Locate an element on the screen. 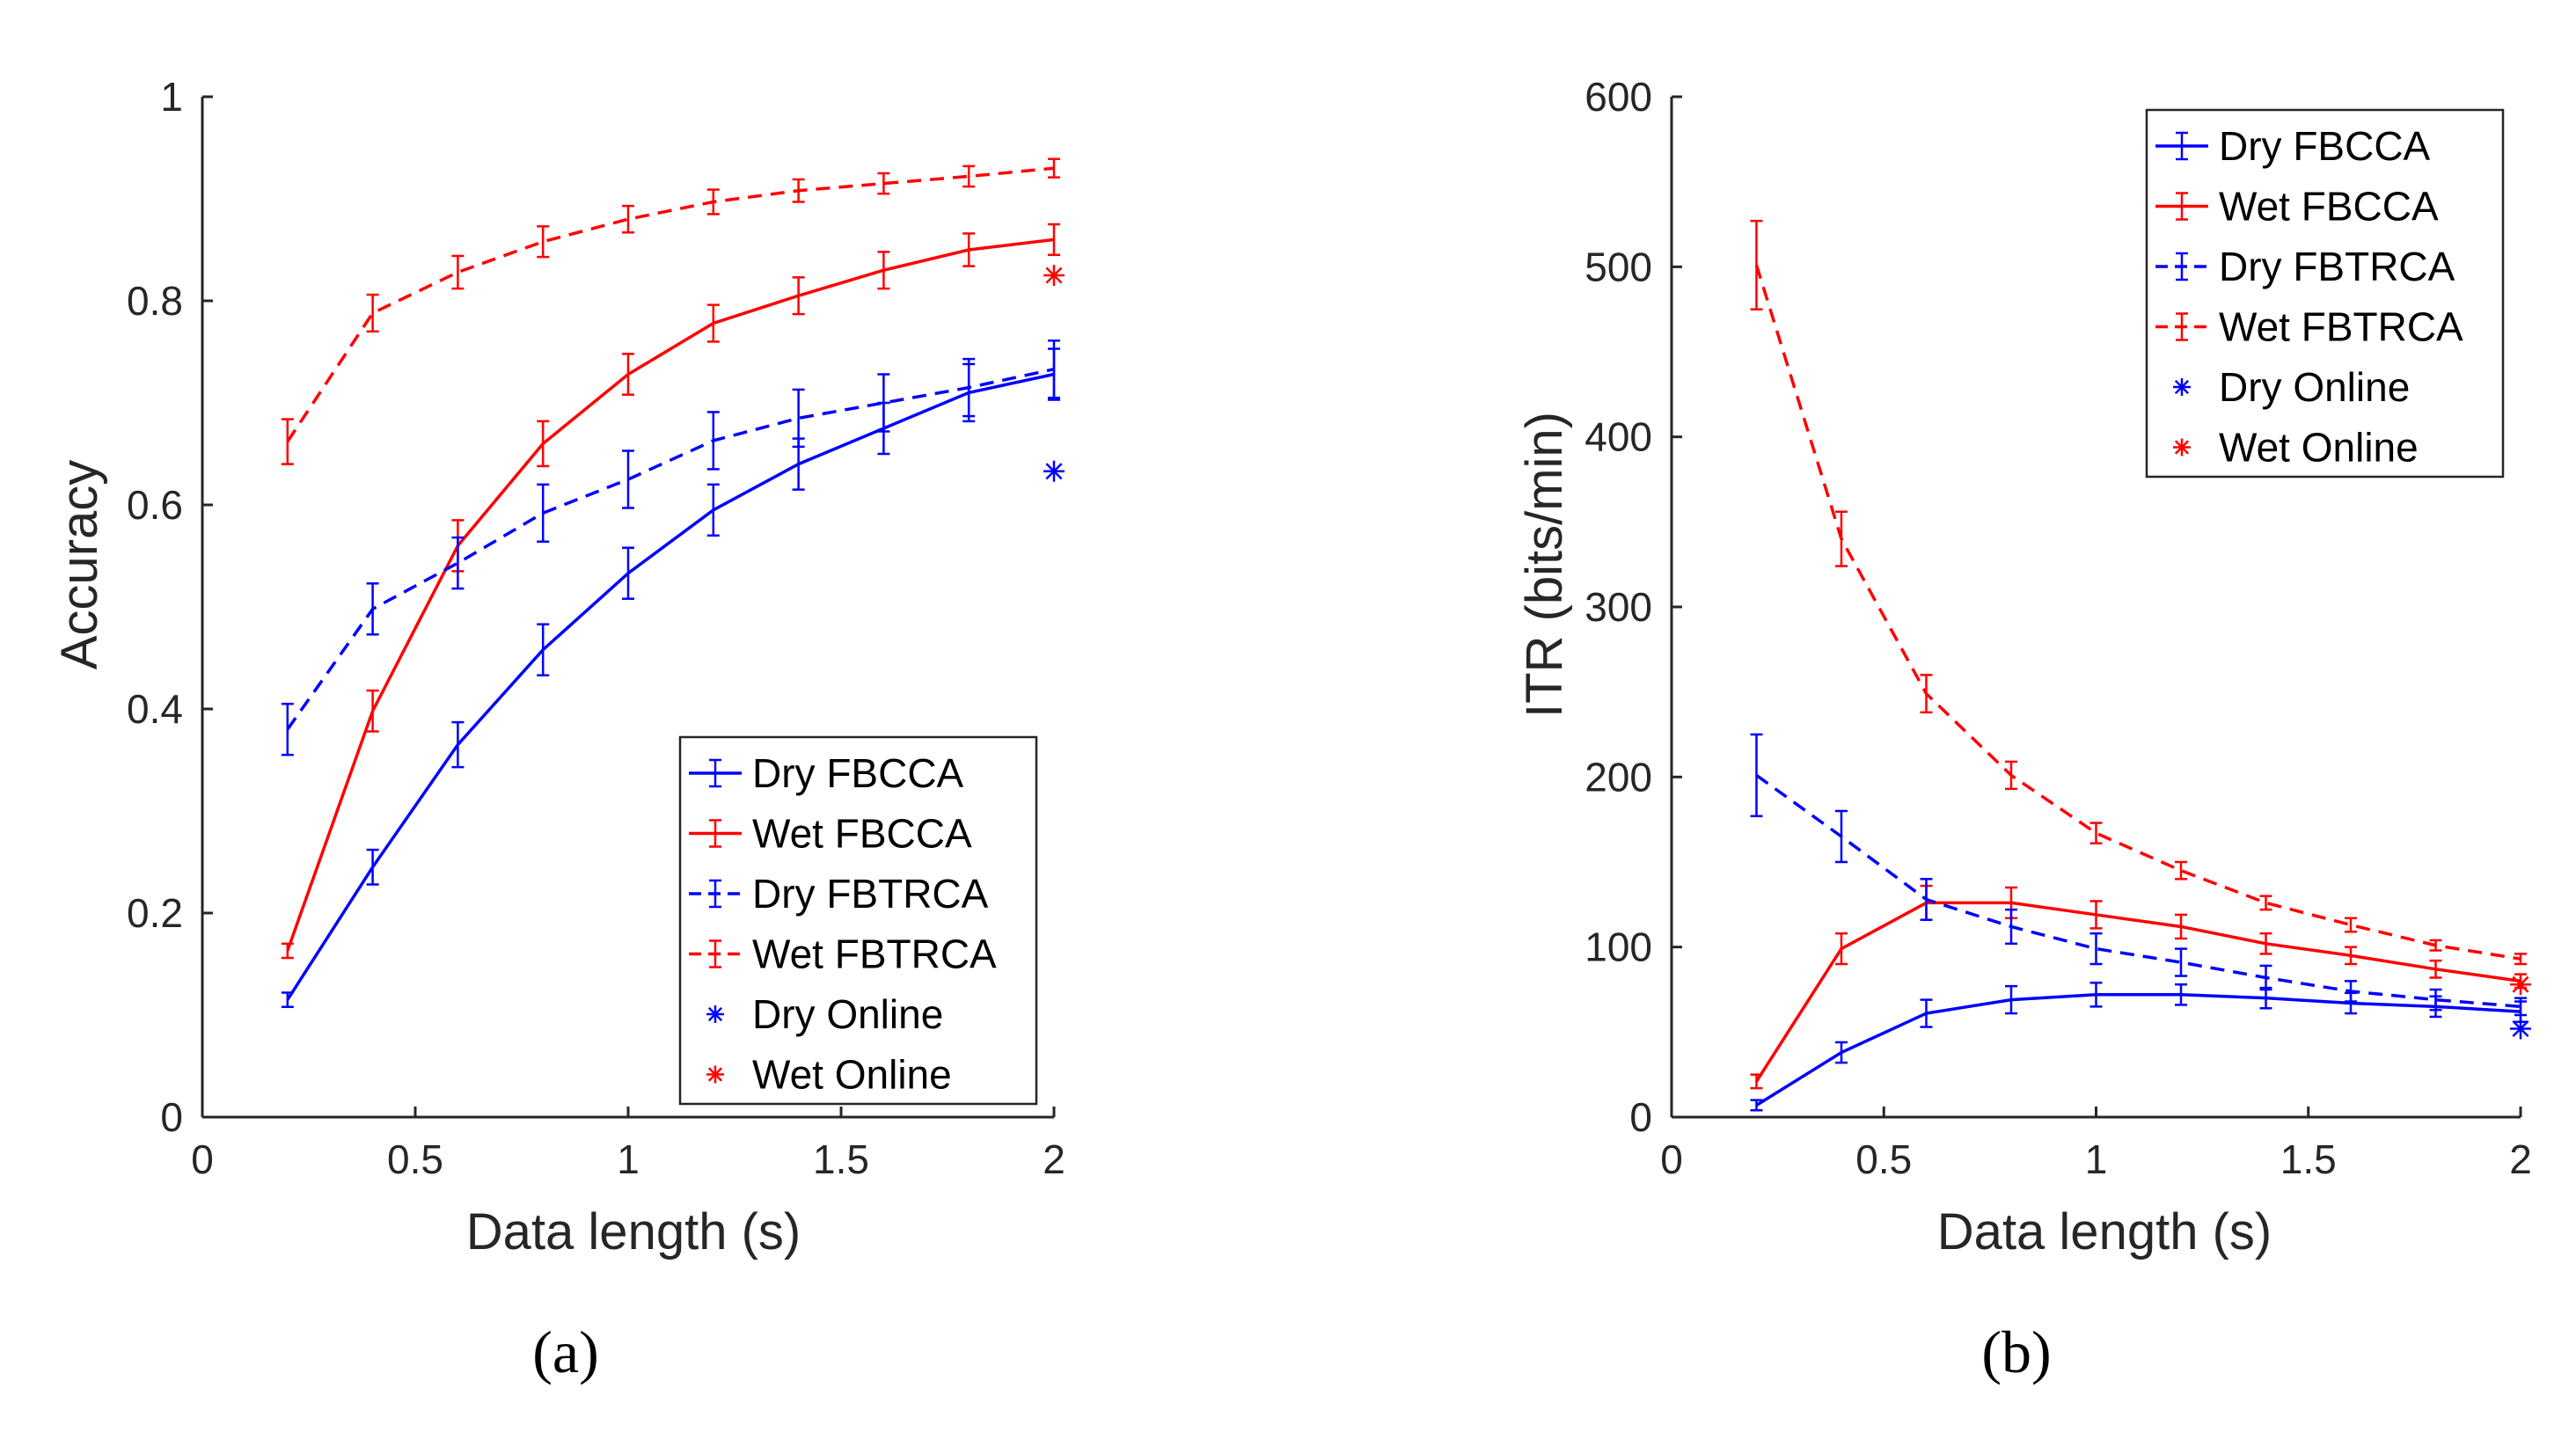 The width and height of the screenshot is (2576, 1432). y-tick-label-b: 400 is located at coordinates (1618, 437).